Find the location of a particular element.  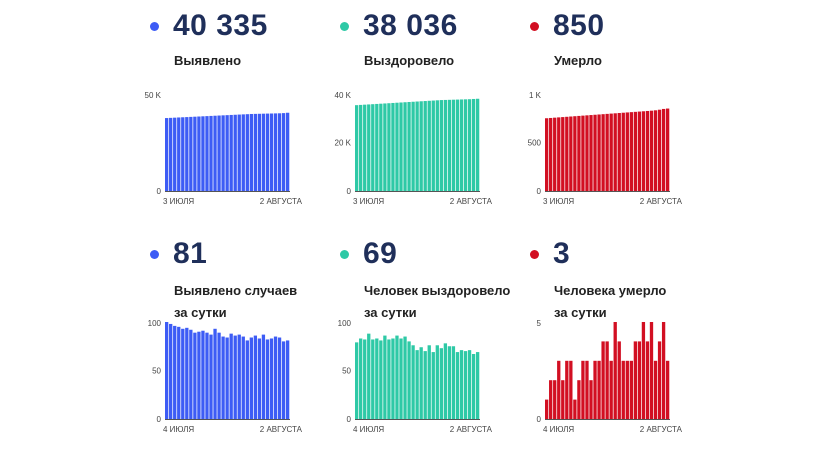

bar-chart: 100 50 04 ИЮЛЯ 2 АВГУСТА is located at coordinates (225, 376).